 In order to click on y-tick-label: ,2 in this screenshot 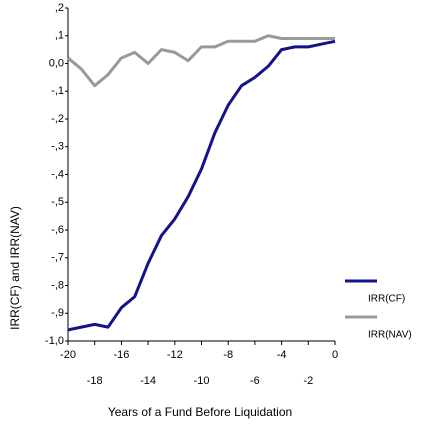, I will do `click(59, 8)`.